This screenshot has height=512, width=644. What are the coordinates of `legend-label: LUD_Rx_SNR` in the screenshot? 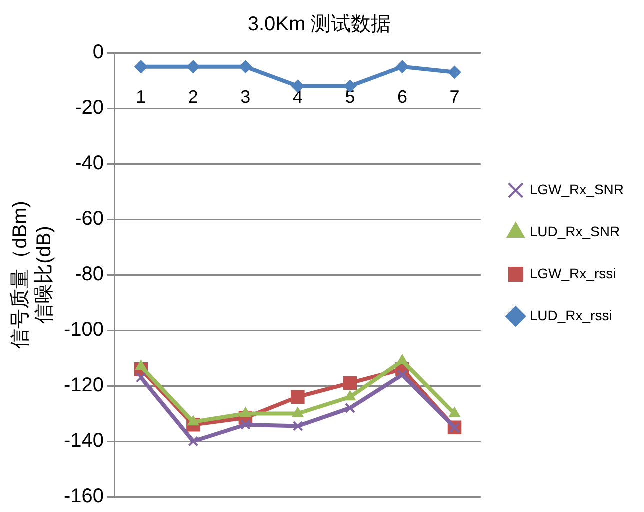 It's located at (575, 231).